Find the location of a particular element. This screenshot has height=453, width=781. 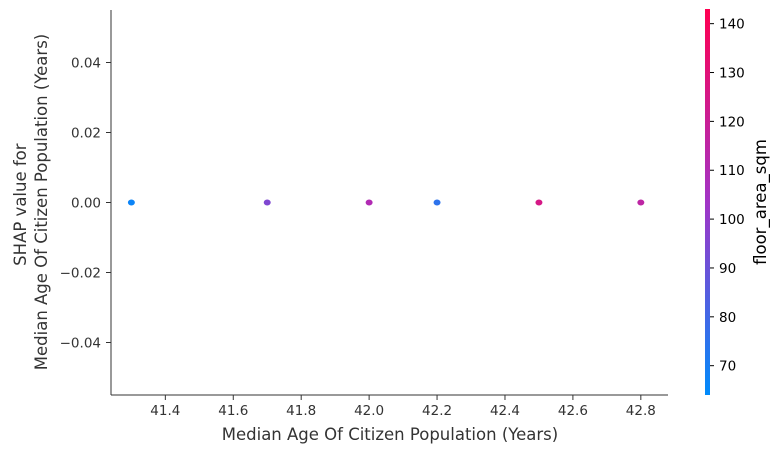

x-tick-label: 42.2 is located at coordinates (437, 411).